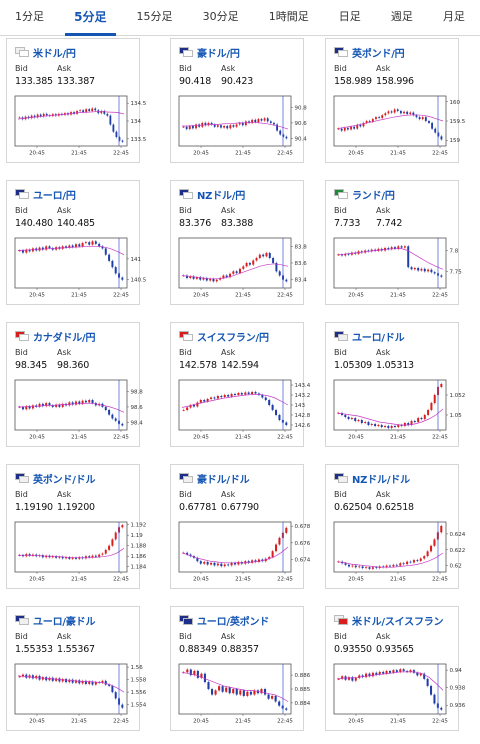  I want to click on currency-pair-link: ユーロ/ドル, so click(378, 338).